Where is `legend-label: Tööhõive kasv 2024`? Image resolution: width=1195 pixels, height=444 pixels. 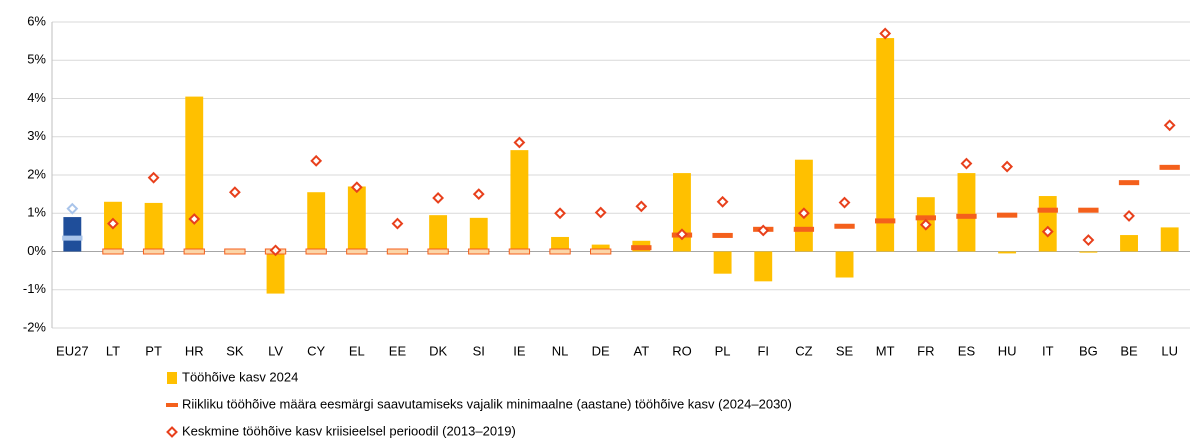 legend-label: Tööhõive kasv 2024 is located at coordinates (240, 376).